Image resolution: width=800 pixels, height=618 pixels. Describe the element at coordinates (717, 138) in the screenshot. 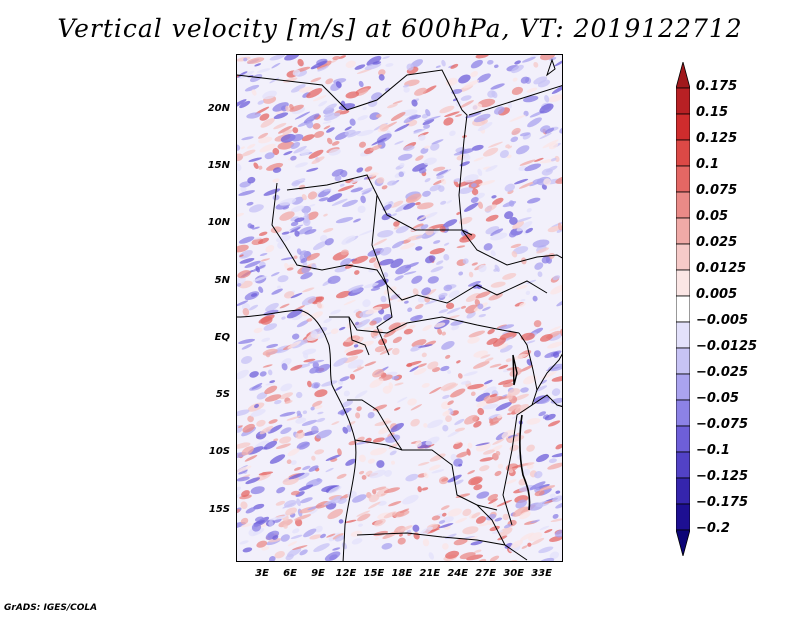

I see `colorbar-label: 0.125` at that location.